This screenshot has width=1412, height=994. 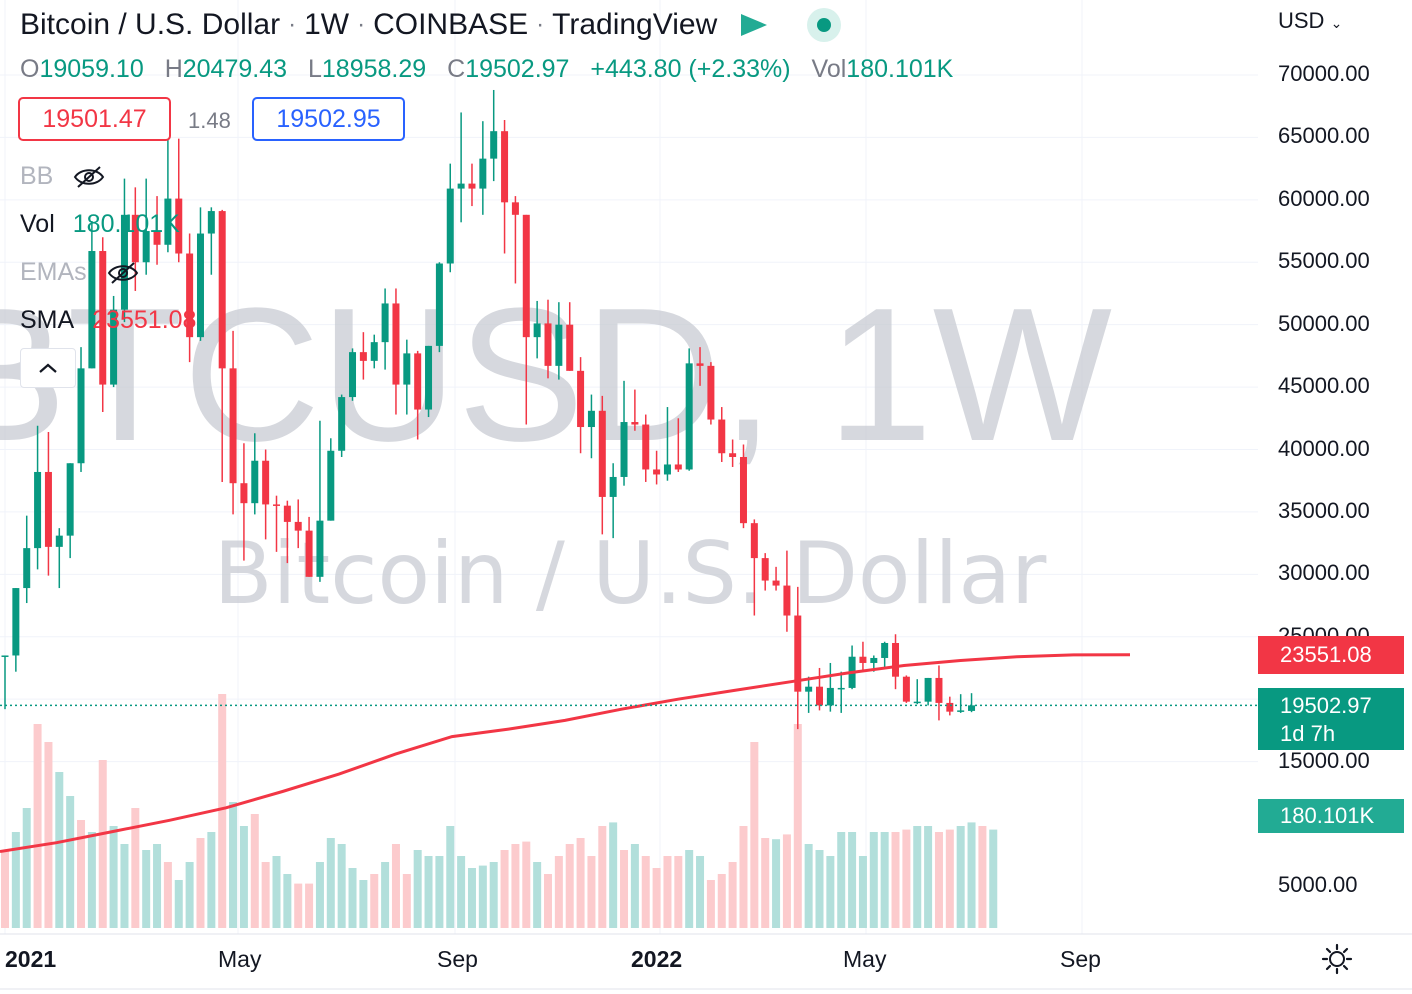 I want to click on interval: 1W, so click(x=327, y=24).